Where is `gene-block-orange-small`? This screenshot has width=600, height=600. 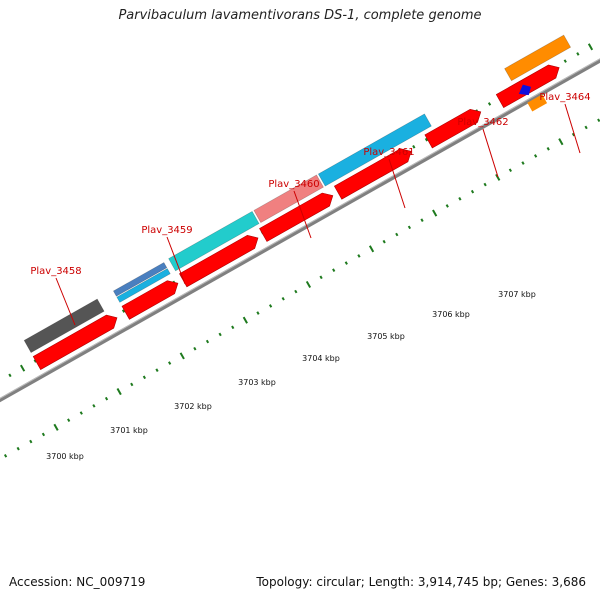
gene-block-orange-small is located at coordinates (537, 103).